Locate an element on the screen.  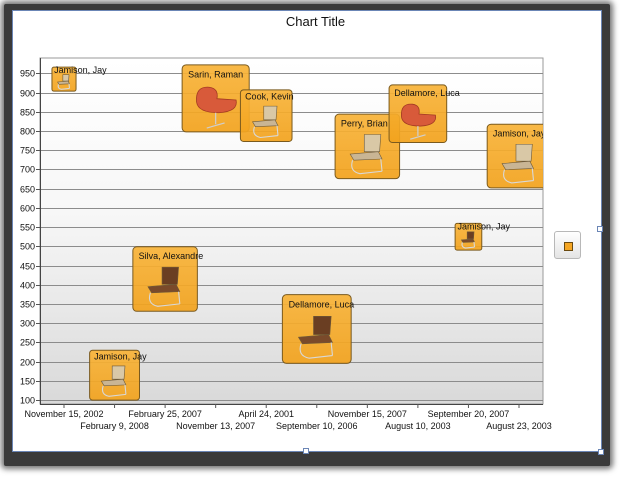
legend-swatch is located at coordinates (568, 246).